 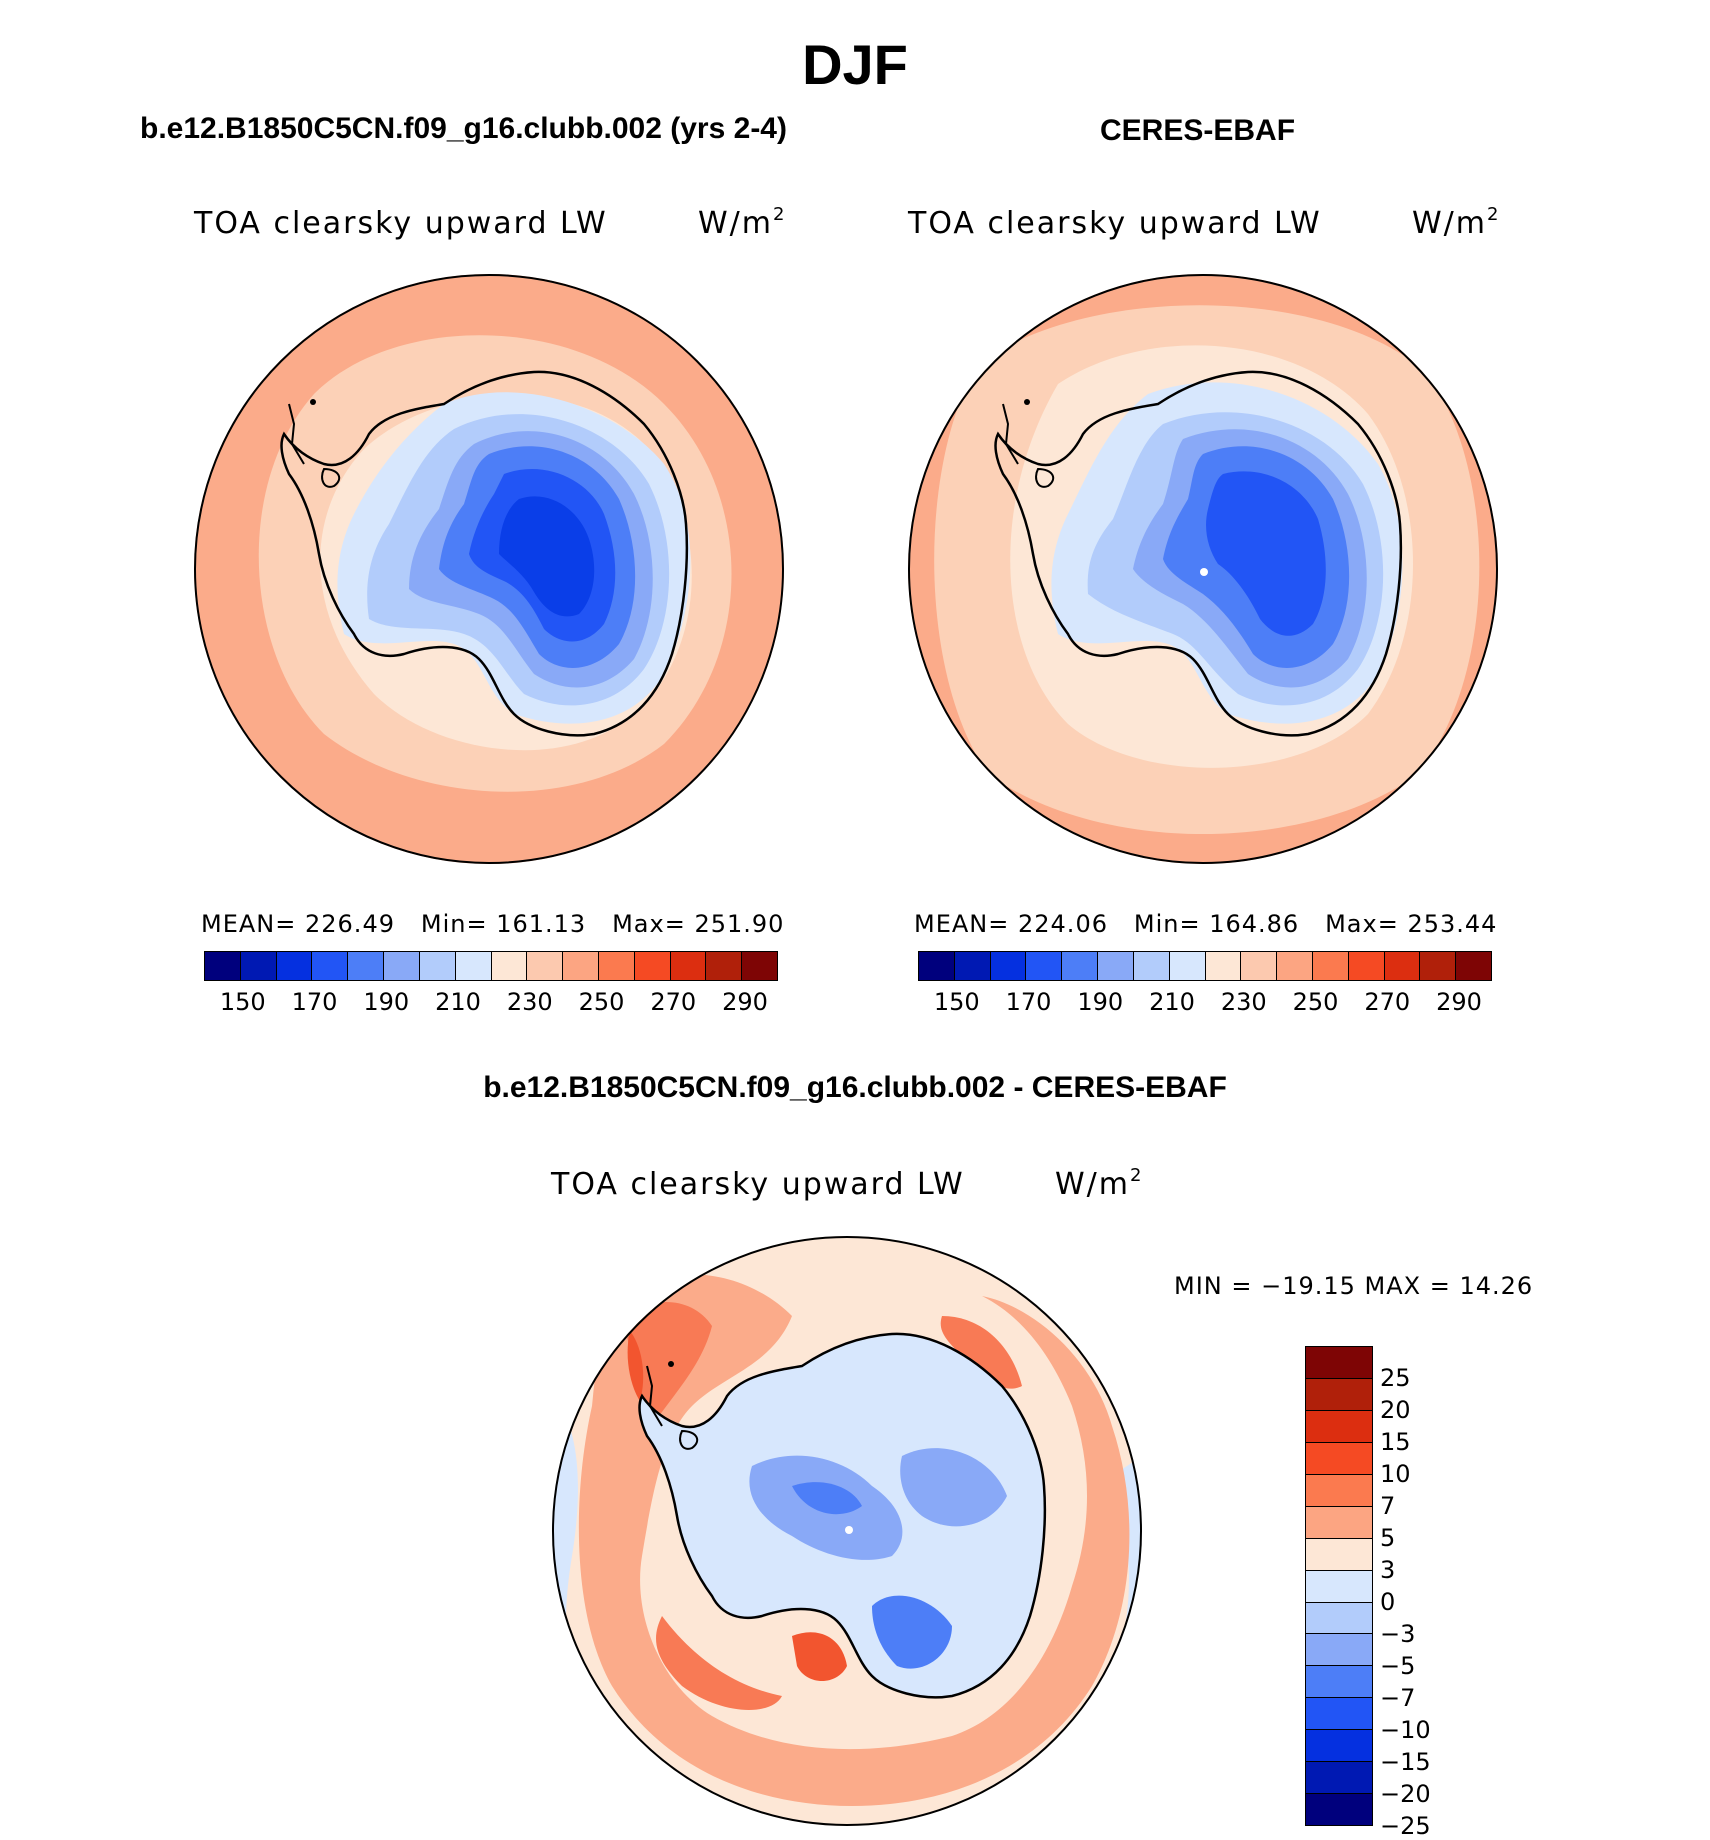 What do you see at coordinates (401, 223) in the screenshot?
I see `model-variable-label: TOA clearsky upward LW` at bounding box center [401, 223].